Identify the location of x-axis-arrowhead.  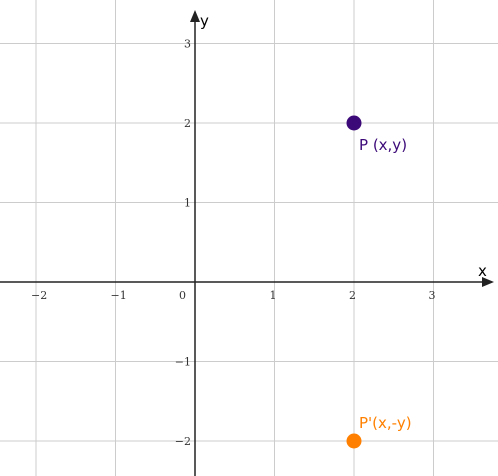
(488, 282).